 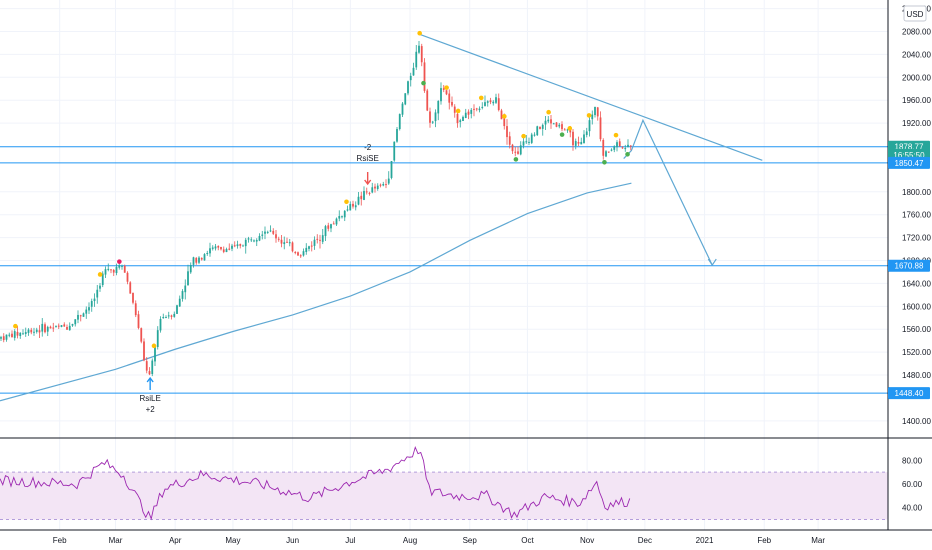 I want to click on price-tag, so click(x=909, y=162).